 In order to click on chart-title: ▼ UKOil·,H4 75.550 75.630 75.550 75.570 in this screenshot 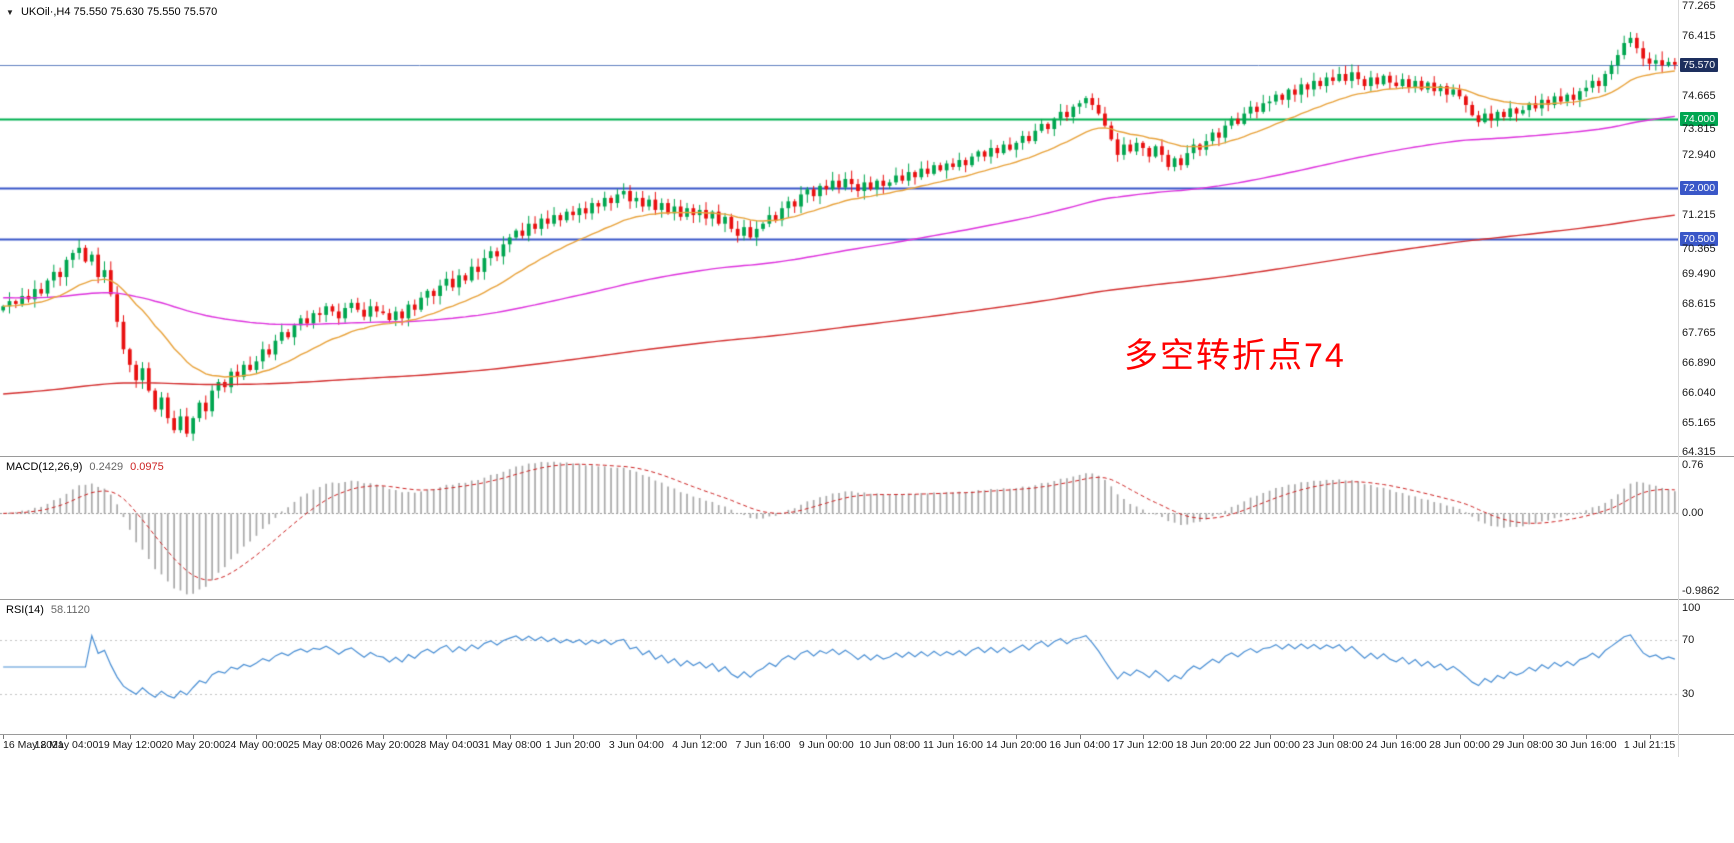, I will do `click(111, 12)`.